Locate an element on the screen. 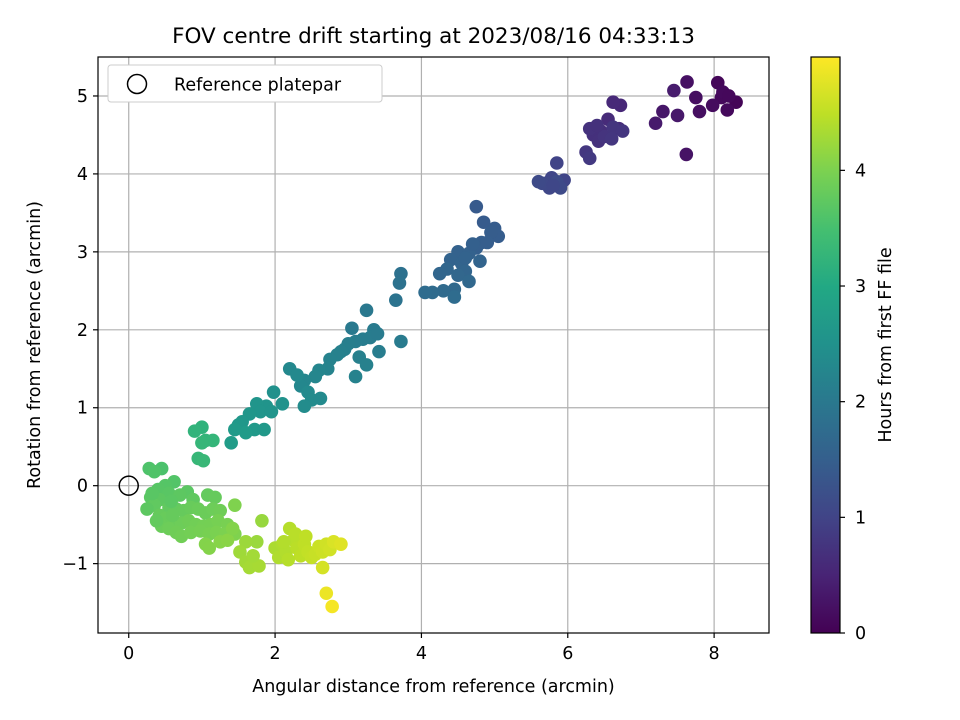 This screenshot has width=960, height=720. legend: Reference platepar is located at coordinates (245, 83).